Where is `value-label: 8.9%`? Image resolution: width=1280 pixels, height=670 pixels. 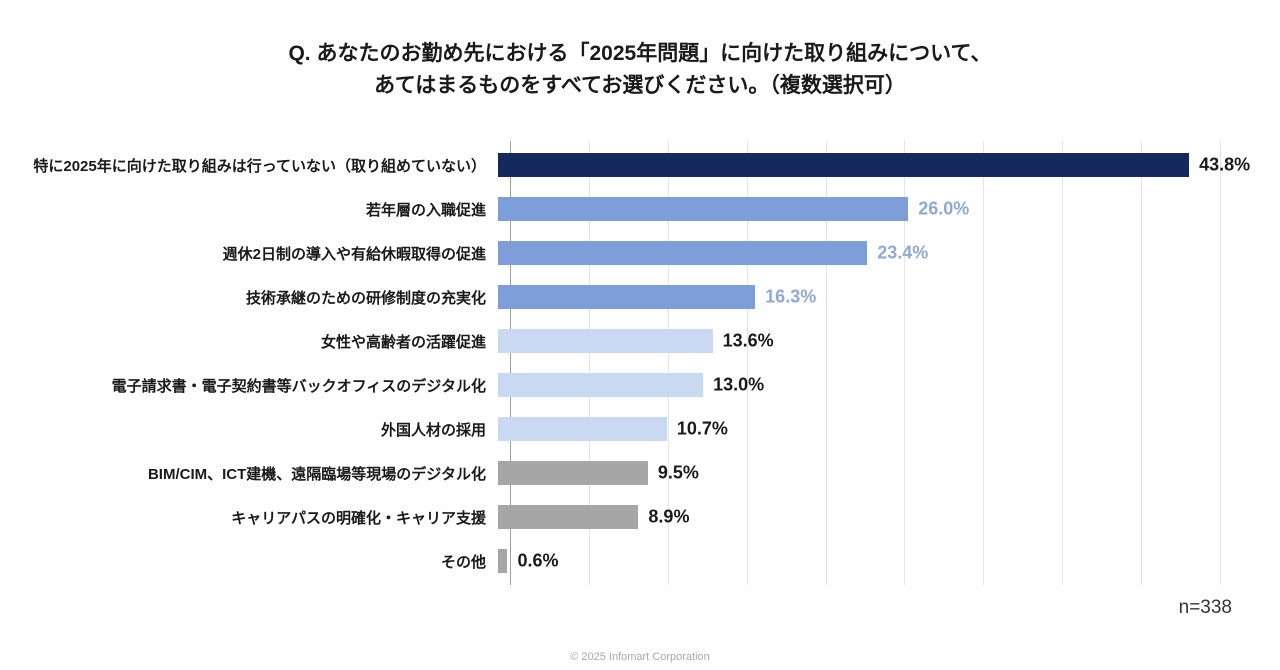
value-label: 8.9% is located at coordinates (669, 516).